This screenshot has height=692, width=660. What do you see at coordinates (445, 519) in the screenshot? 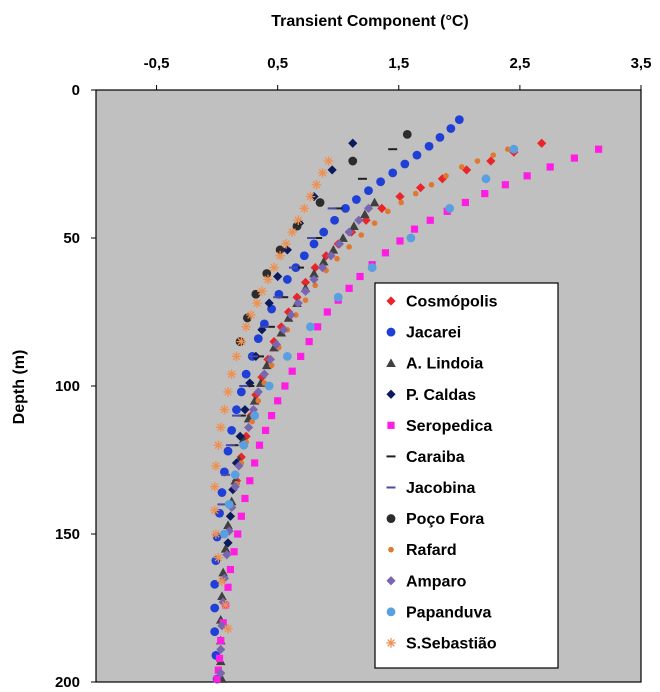
I see `legend-label: Poço Fora` at bounding box center [445, 519].